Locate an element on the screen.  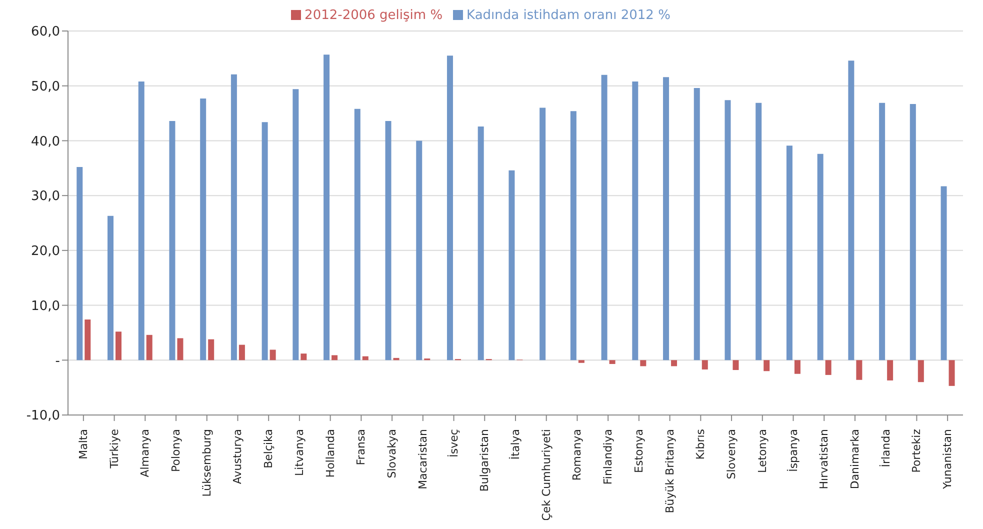
x-tick-label: Bulgaristan is located at coordinates (485, 460).